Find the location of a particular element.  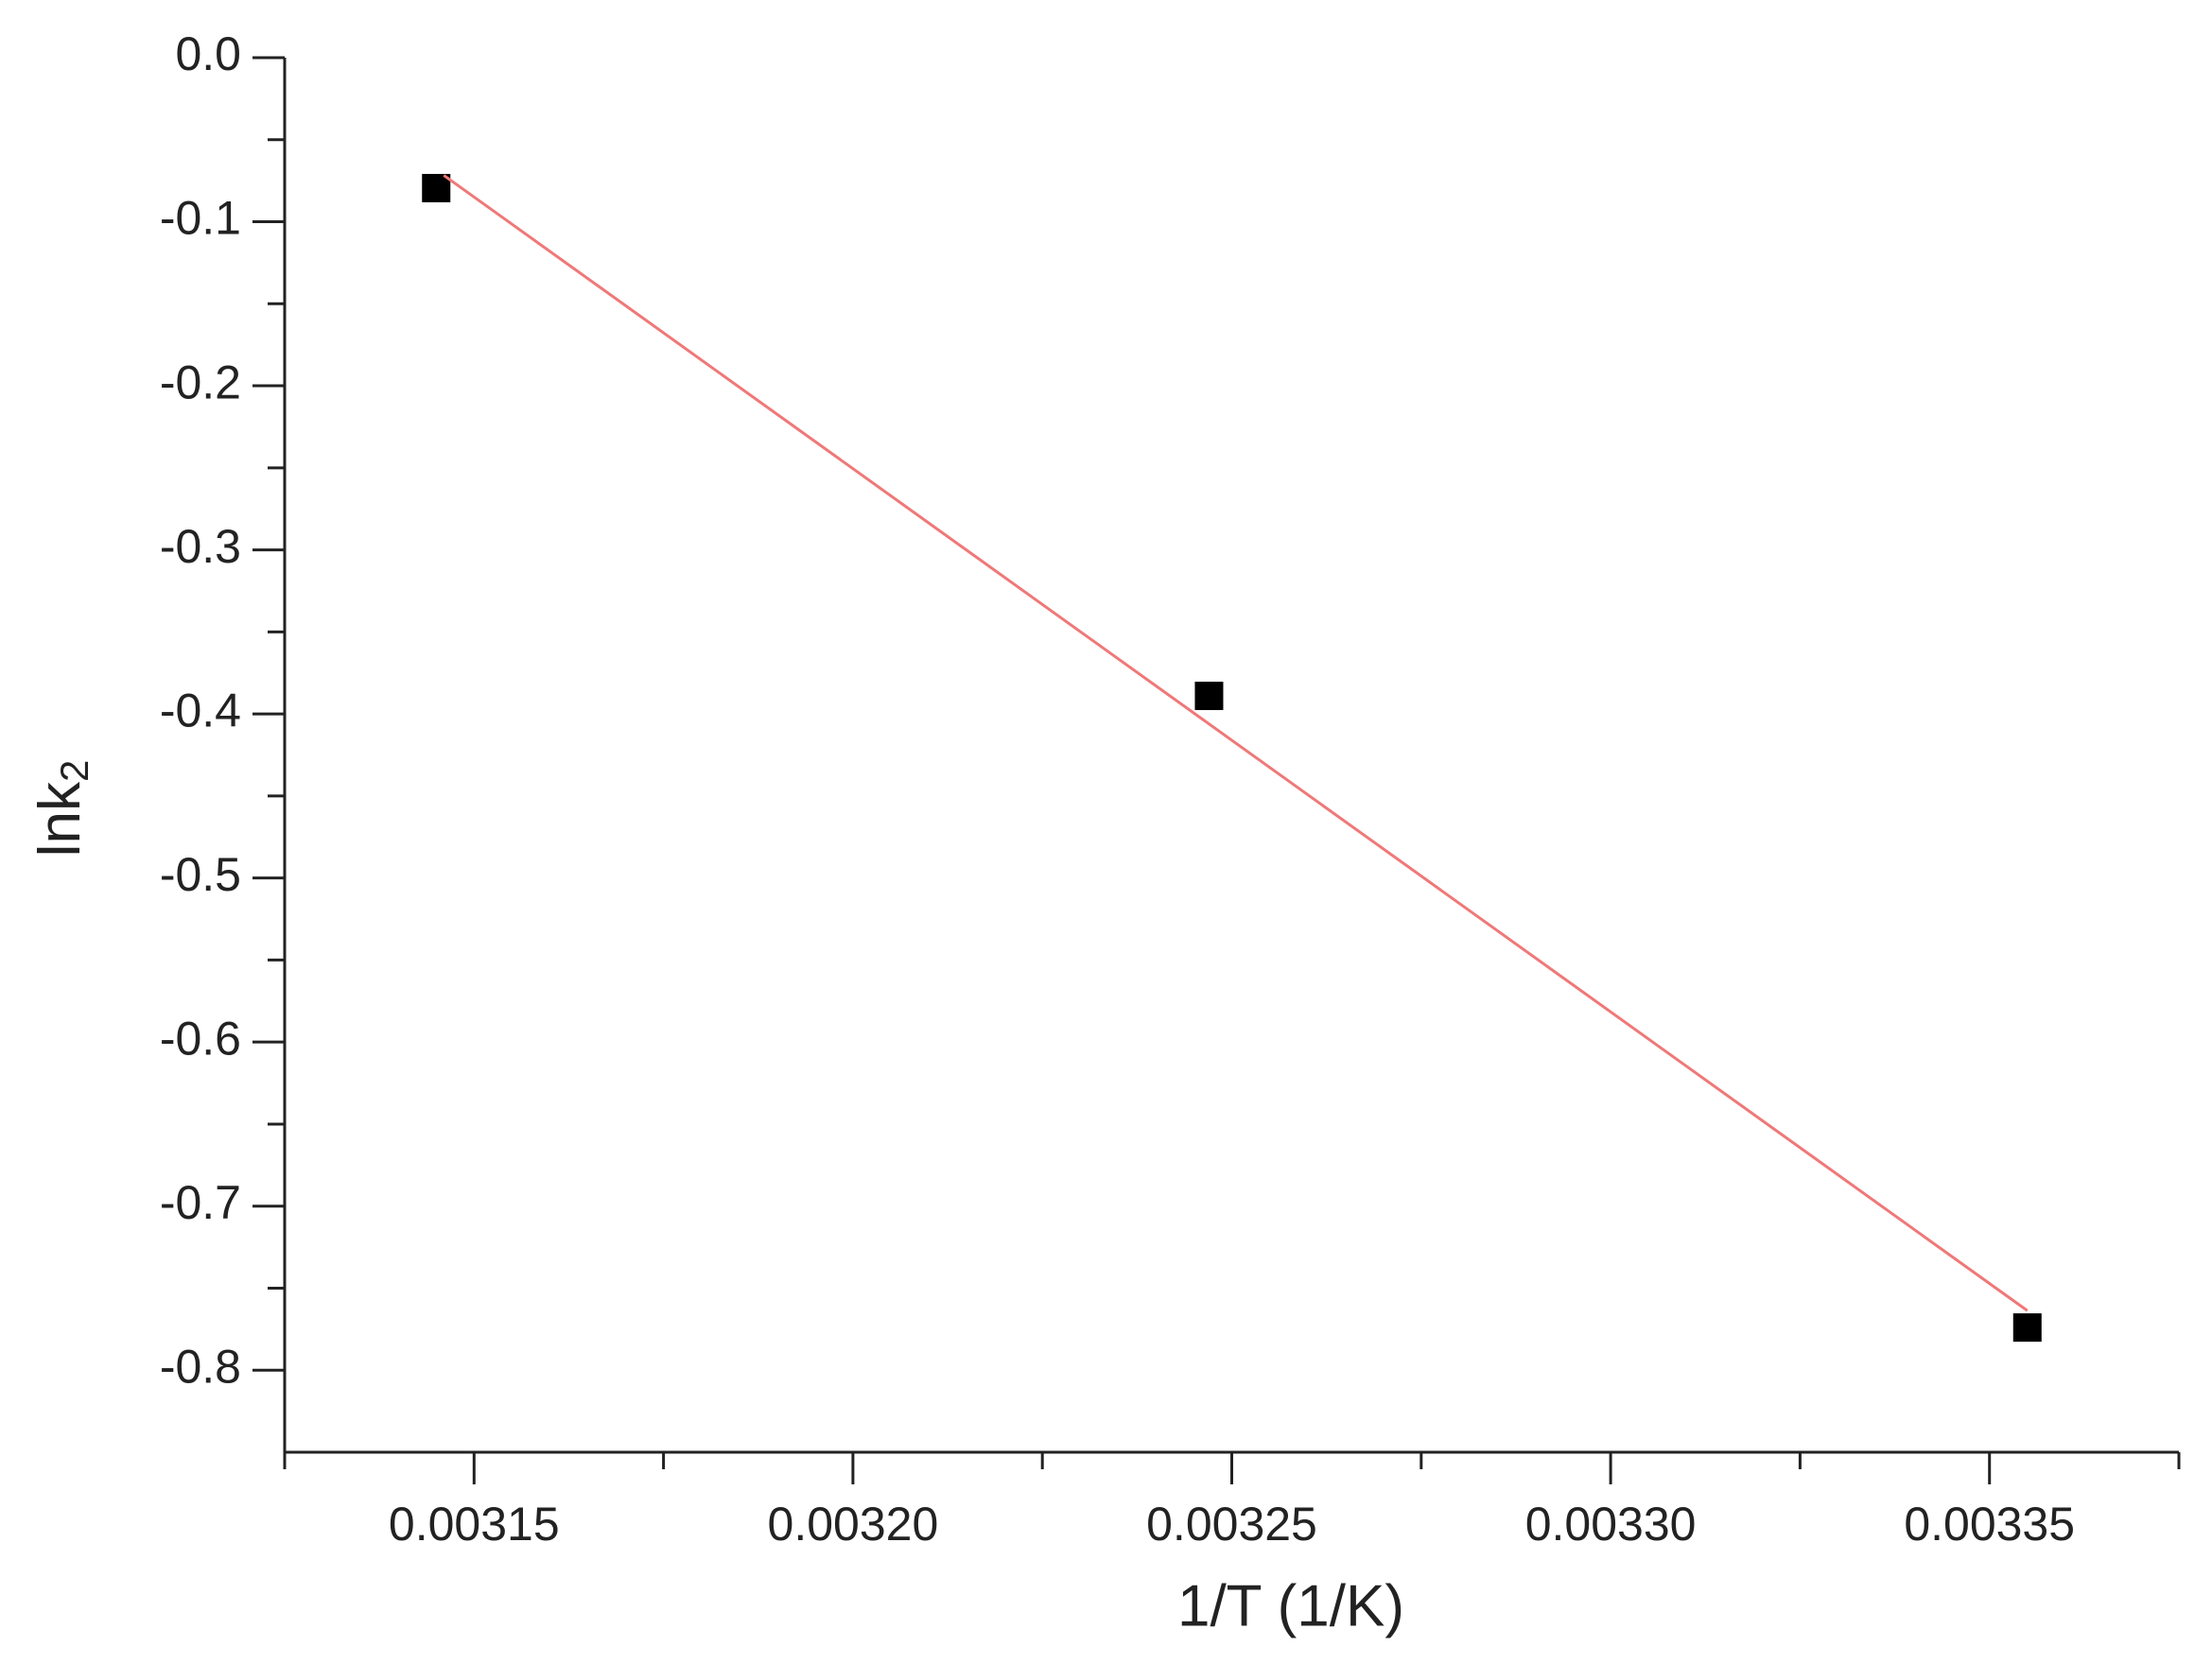

y-tick-label: -0.6 is located at coordinates (200, 1038).